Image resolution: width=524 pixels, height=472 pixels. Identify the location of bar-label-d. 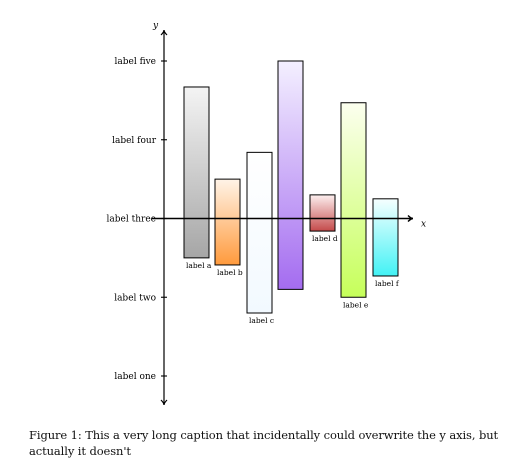
(322, 213).